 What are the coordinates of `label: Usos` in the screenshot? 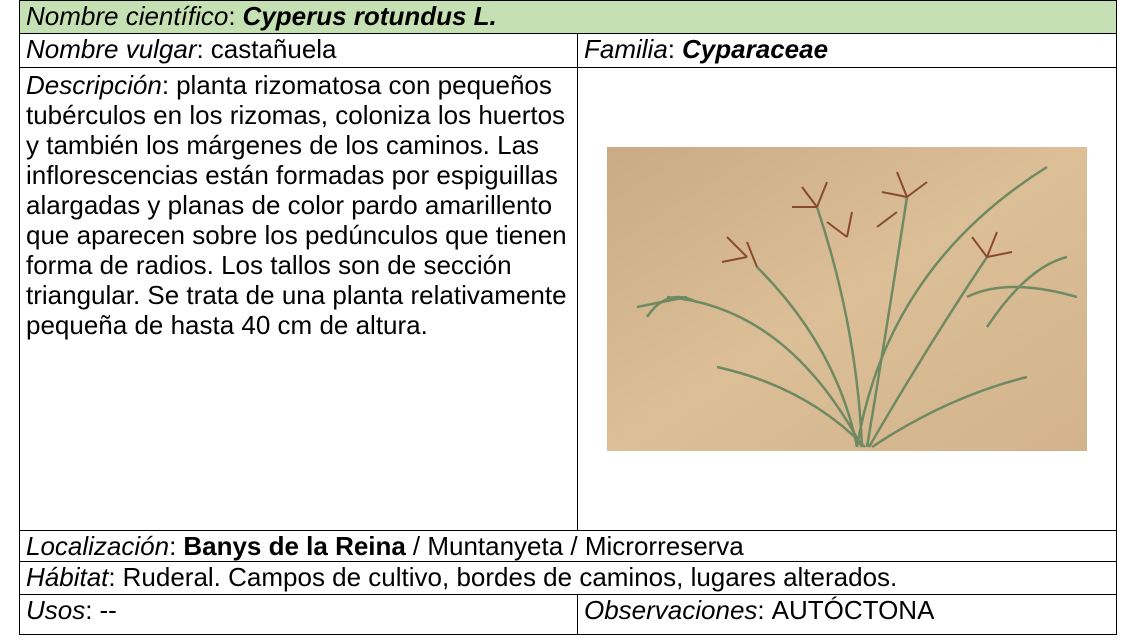 It's located at (56, 610).